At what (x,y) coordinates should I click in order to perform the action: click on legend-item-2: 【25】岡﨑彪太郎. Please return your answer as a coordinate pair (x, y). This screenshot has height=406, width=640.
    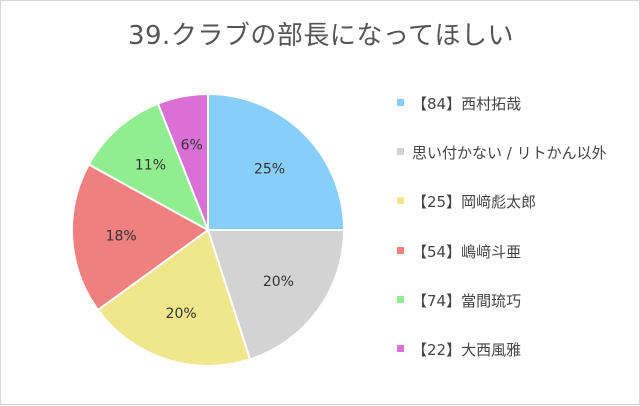
    Looking at the image, I should click on (502, 215).